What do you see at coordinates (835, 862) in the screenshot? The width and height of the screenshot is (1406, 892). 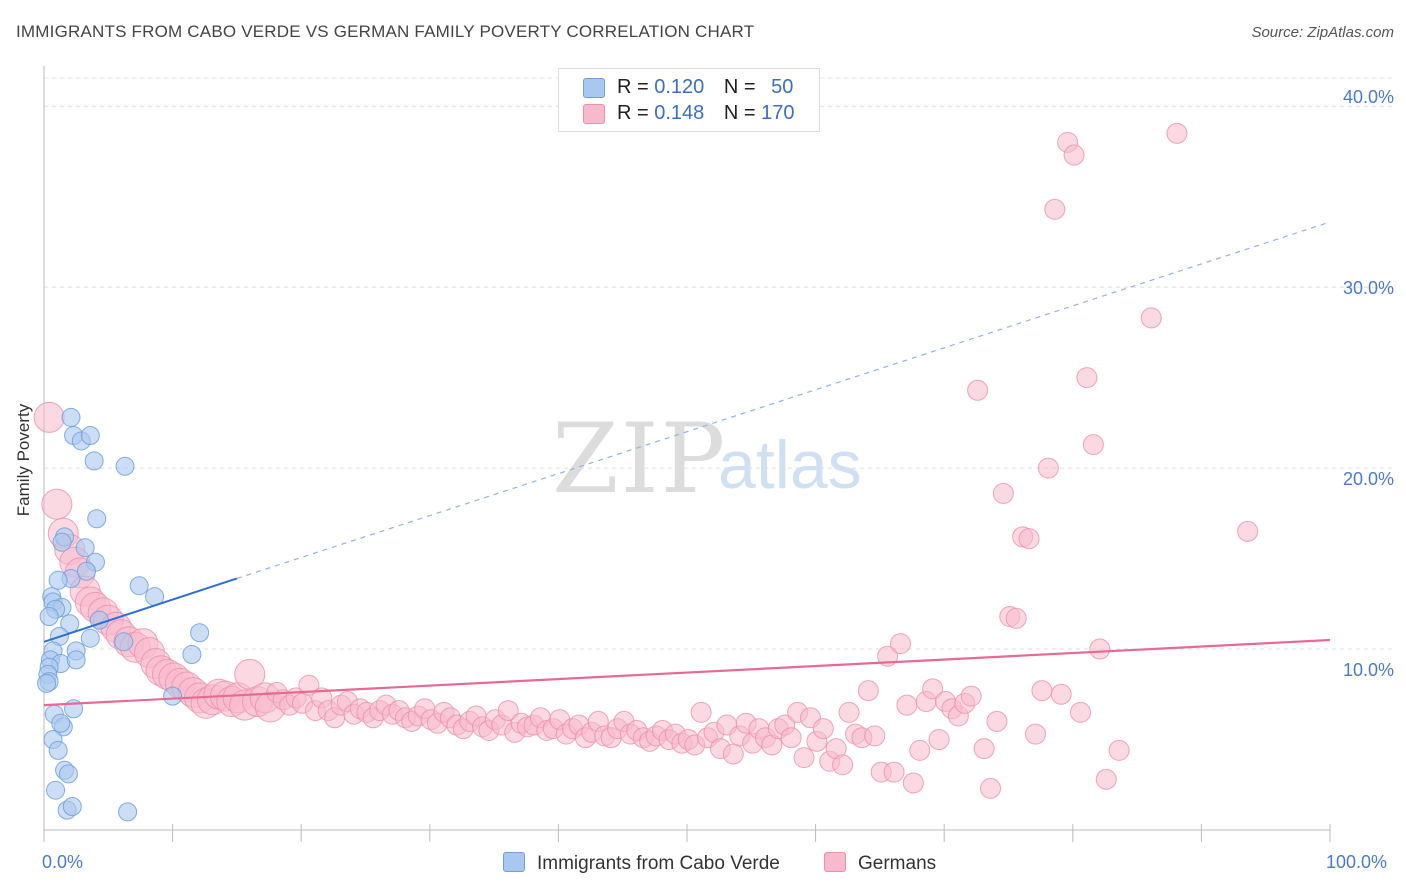 I see `bottom-legend-swatch-pink` at bounding box center [835, 862].